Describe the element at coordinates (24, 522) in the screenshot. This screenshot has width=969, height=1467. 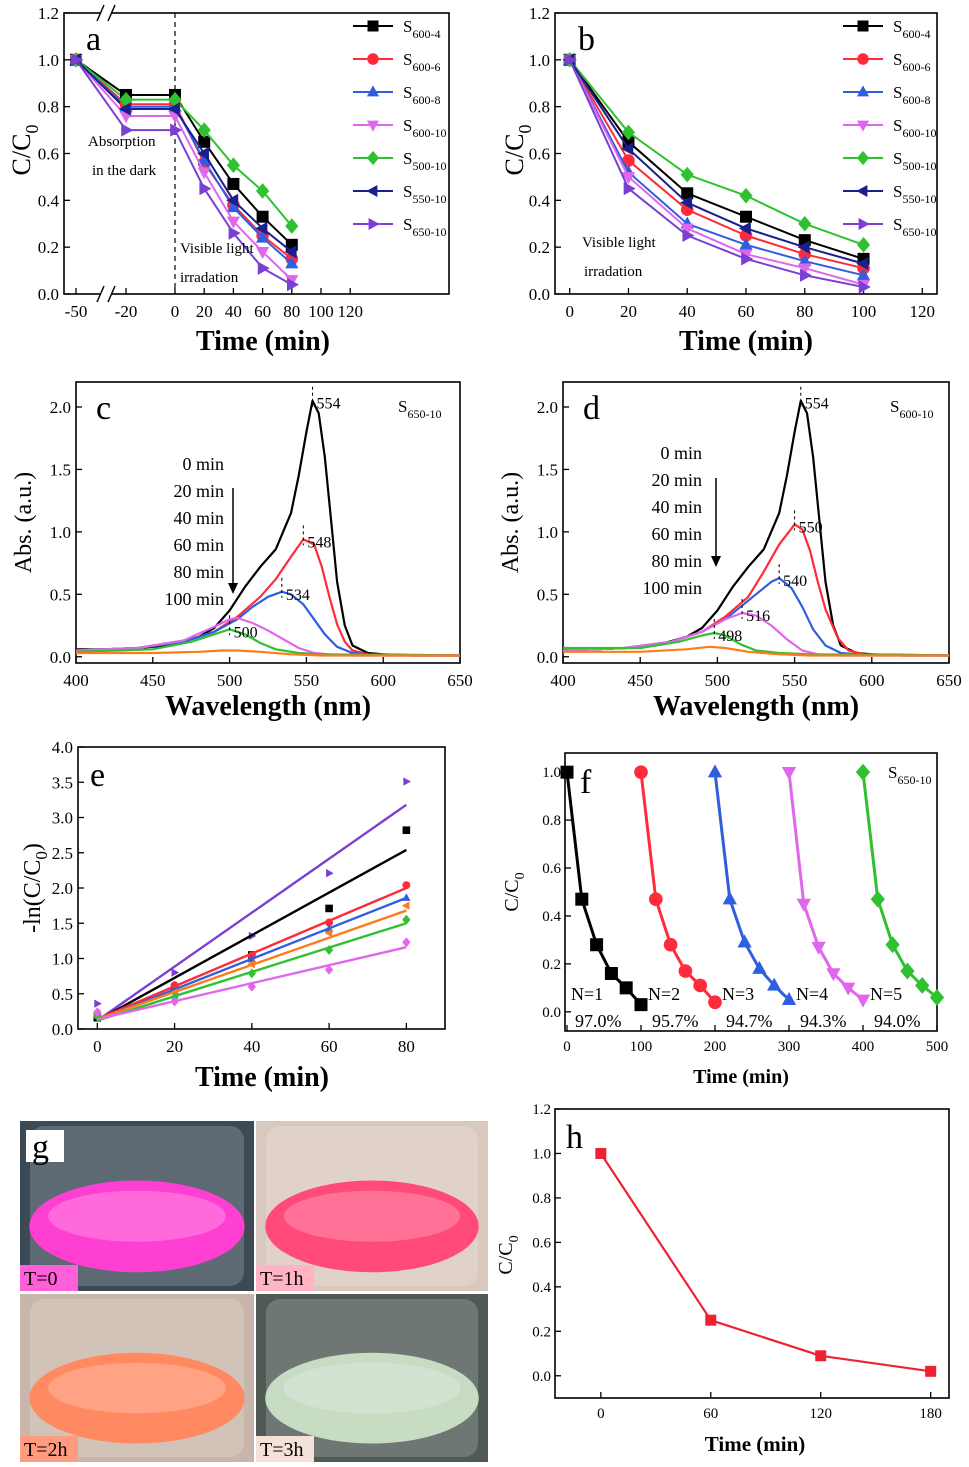
I see `c-y-axis-label: Abs. (a.u.)` at that location.